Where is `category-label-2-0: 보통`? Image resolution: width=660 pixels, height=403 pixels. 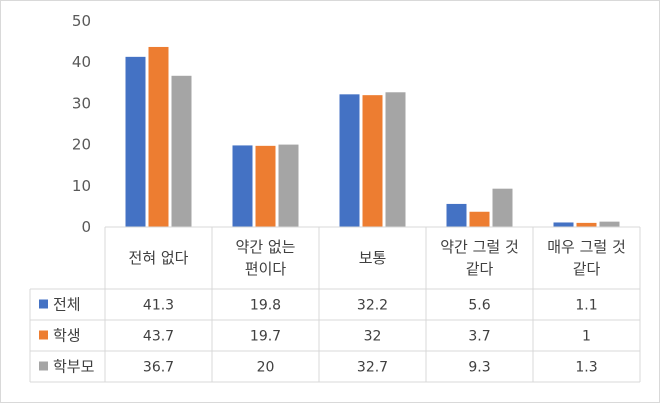
category-label-2-0: 보통 is located at coordinates (373, 258).